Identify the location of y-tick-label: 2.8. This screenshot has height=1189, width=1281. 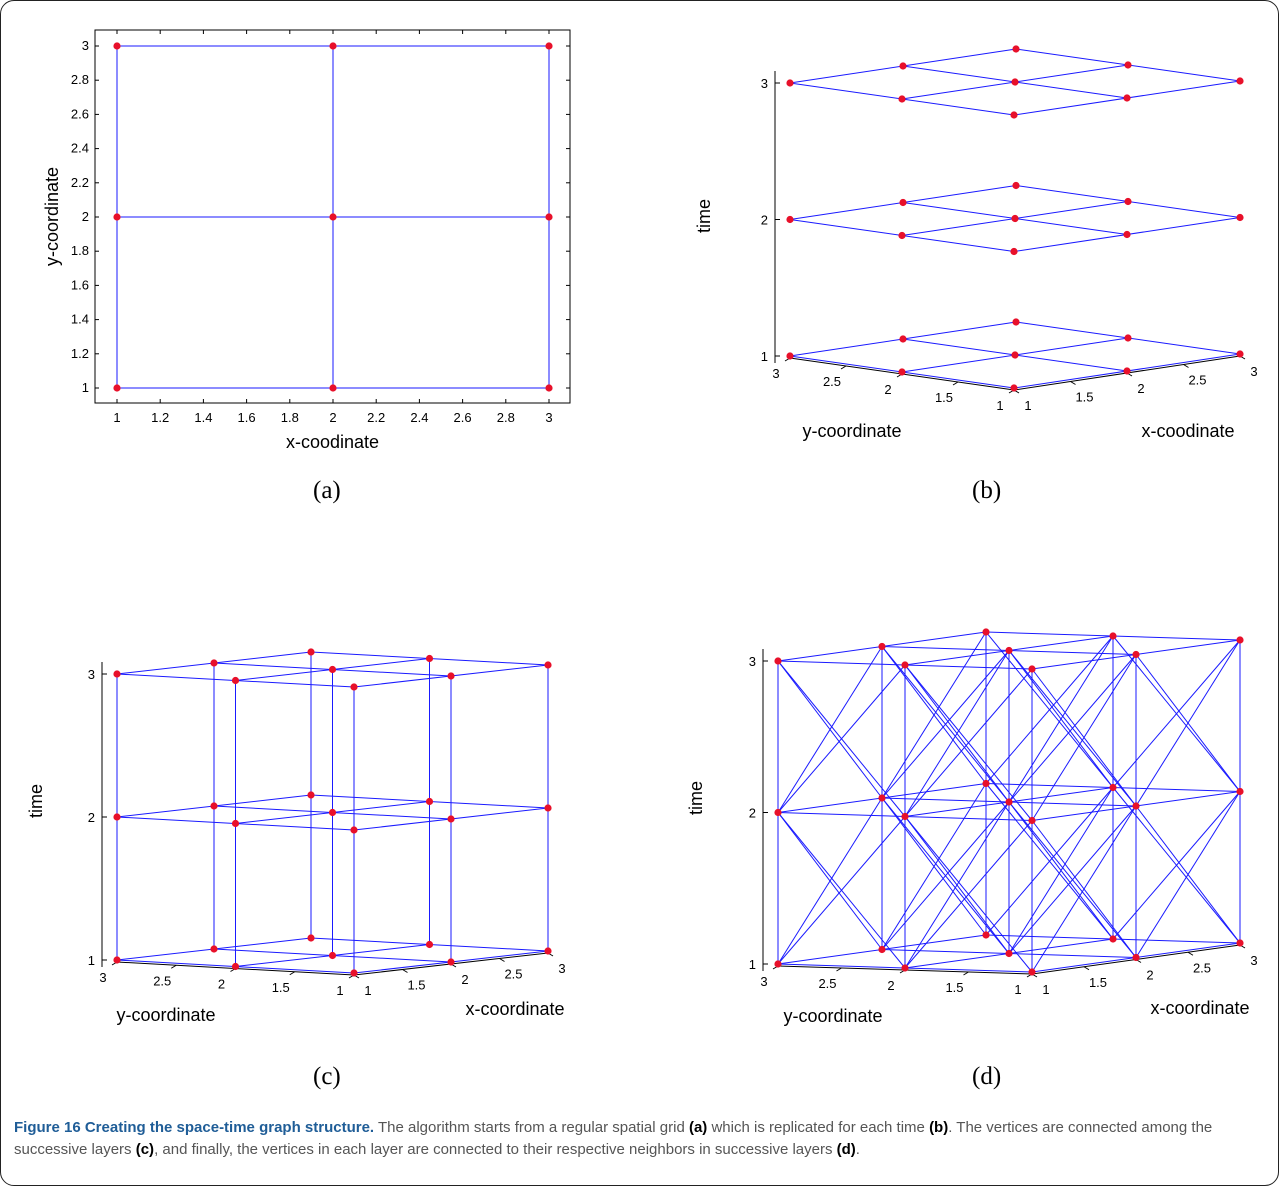
(80, 79).